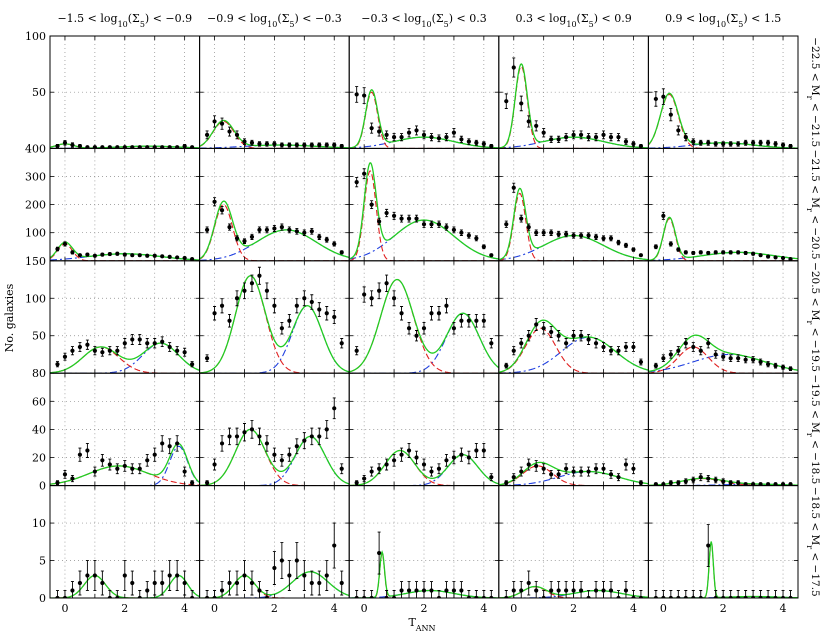 This screenshot has height=640, width=830. I want to click on curves, so click(424, 211).